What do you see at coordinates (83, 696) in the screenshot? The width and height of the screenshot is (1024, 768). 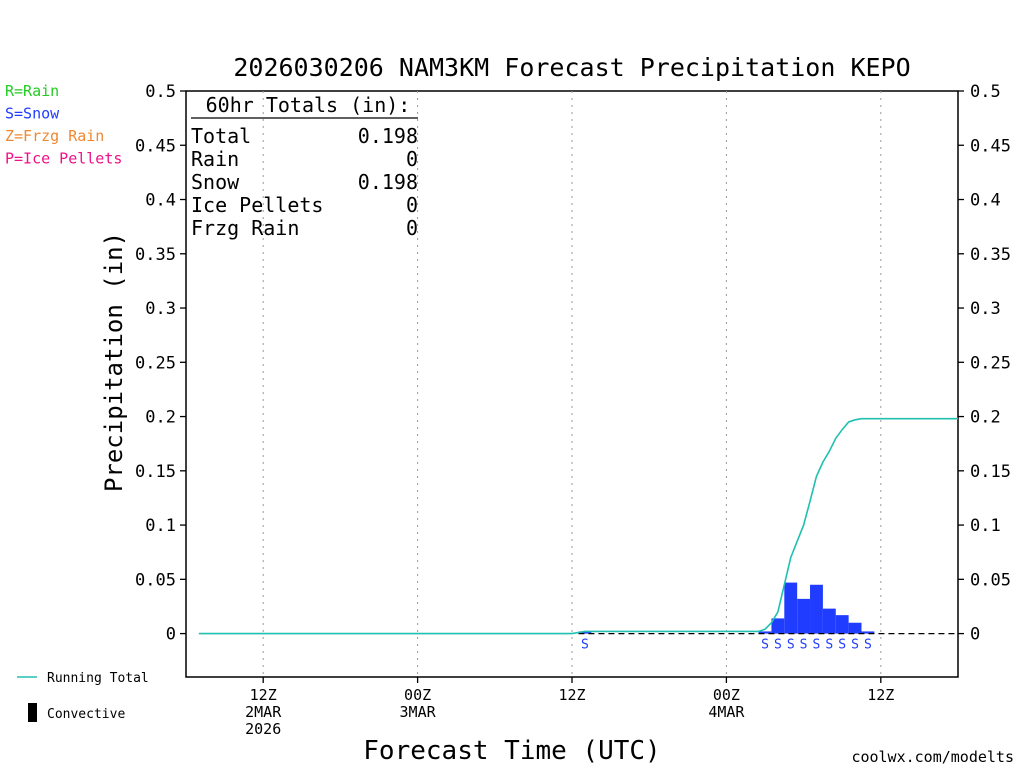 I see `bottom-legend: Running Total Convective` at bounding box center [83, 696].